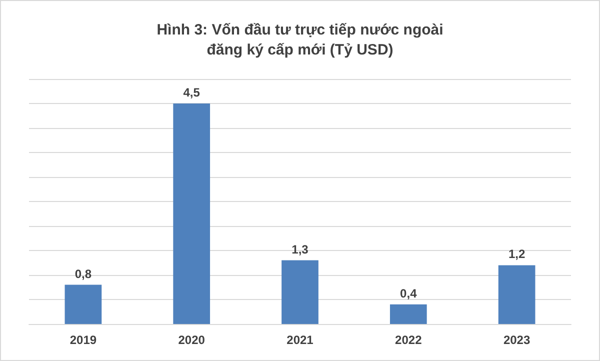  What do you see at coordinates (192, 340) in the screenshot?
I see `x-tick-label: 2020` at bounding box center [192, 340].